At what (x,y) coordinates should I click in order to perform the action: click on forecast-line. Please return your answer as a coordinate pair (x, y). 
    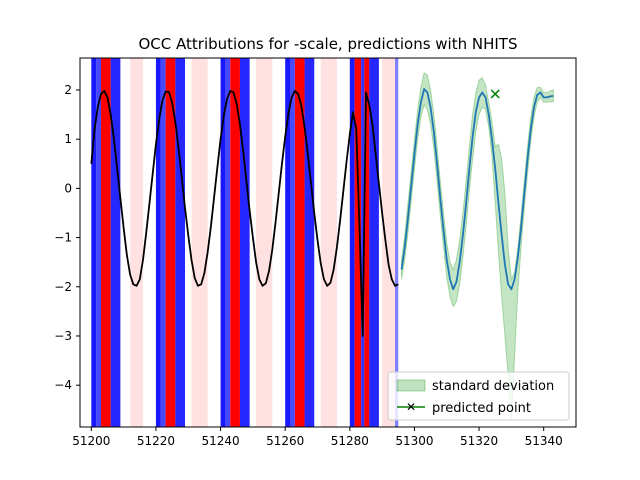
    Looking at the image, I should click on (477, 189).